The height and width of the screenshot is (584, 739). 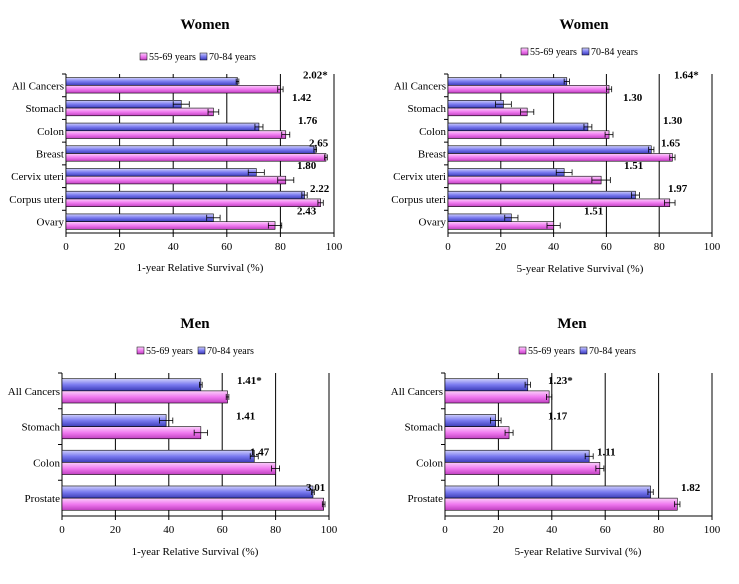 I want to click on ratio-label-cervix-uteri: 1.51, so click(x=633, y=166).